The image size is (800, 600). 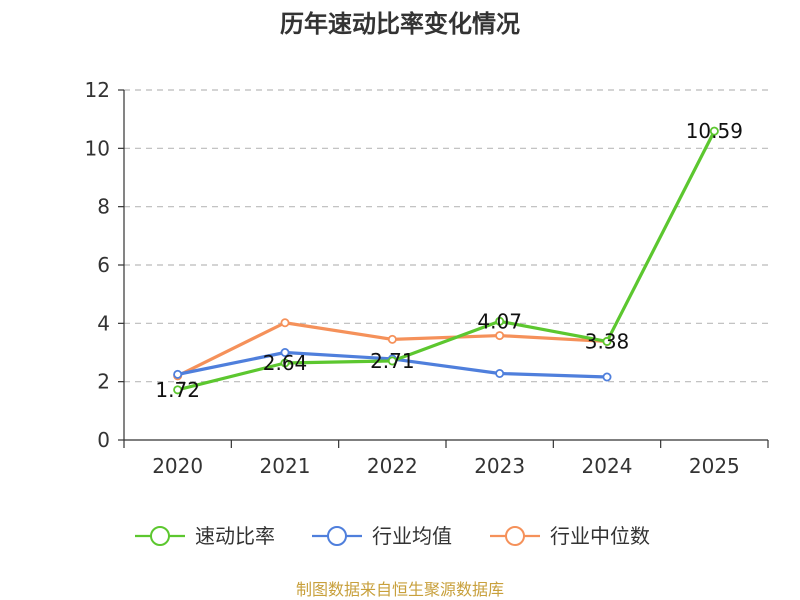 I want to click on y-tick-label: 12, so click(x=97, y=90).